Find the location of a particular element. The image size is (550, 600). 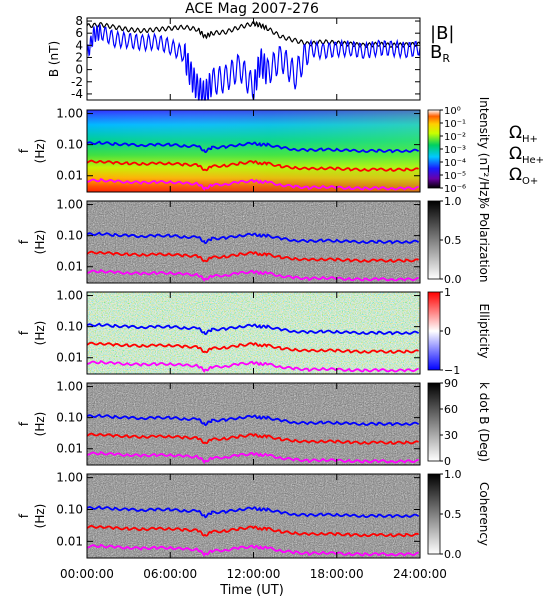

legend-omega-h: ΩH+ is located at coordinates (523, 134).